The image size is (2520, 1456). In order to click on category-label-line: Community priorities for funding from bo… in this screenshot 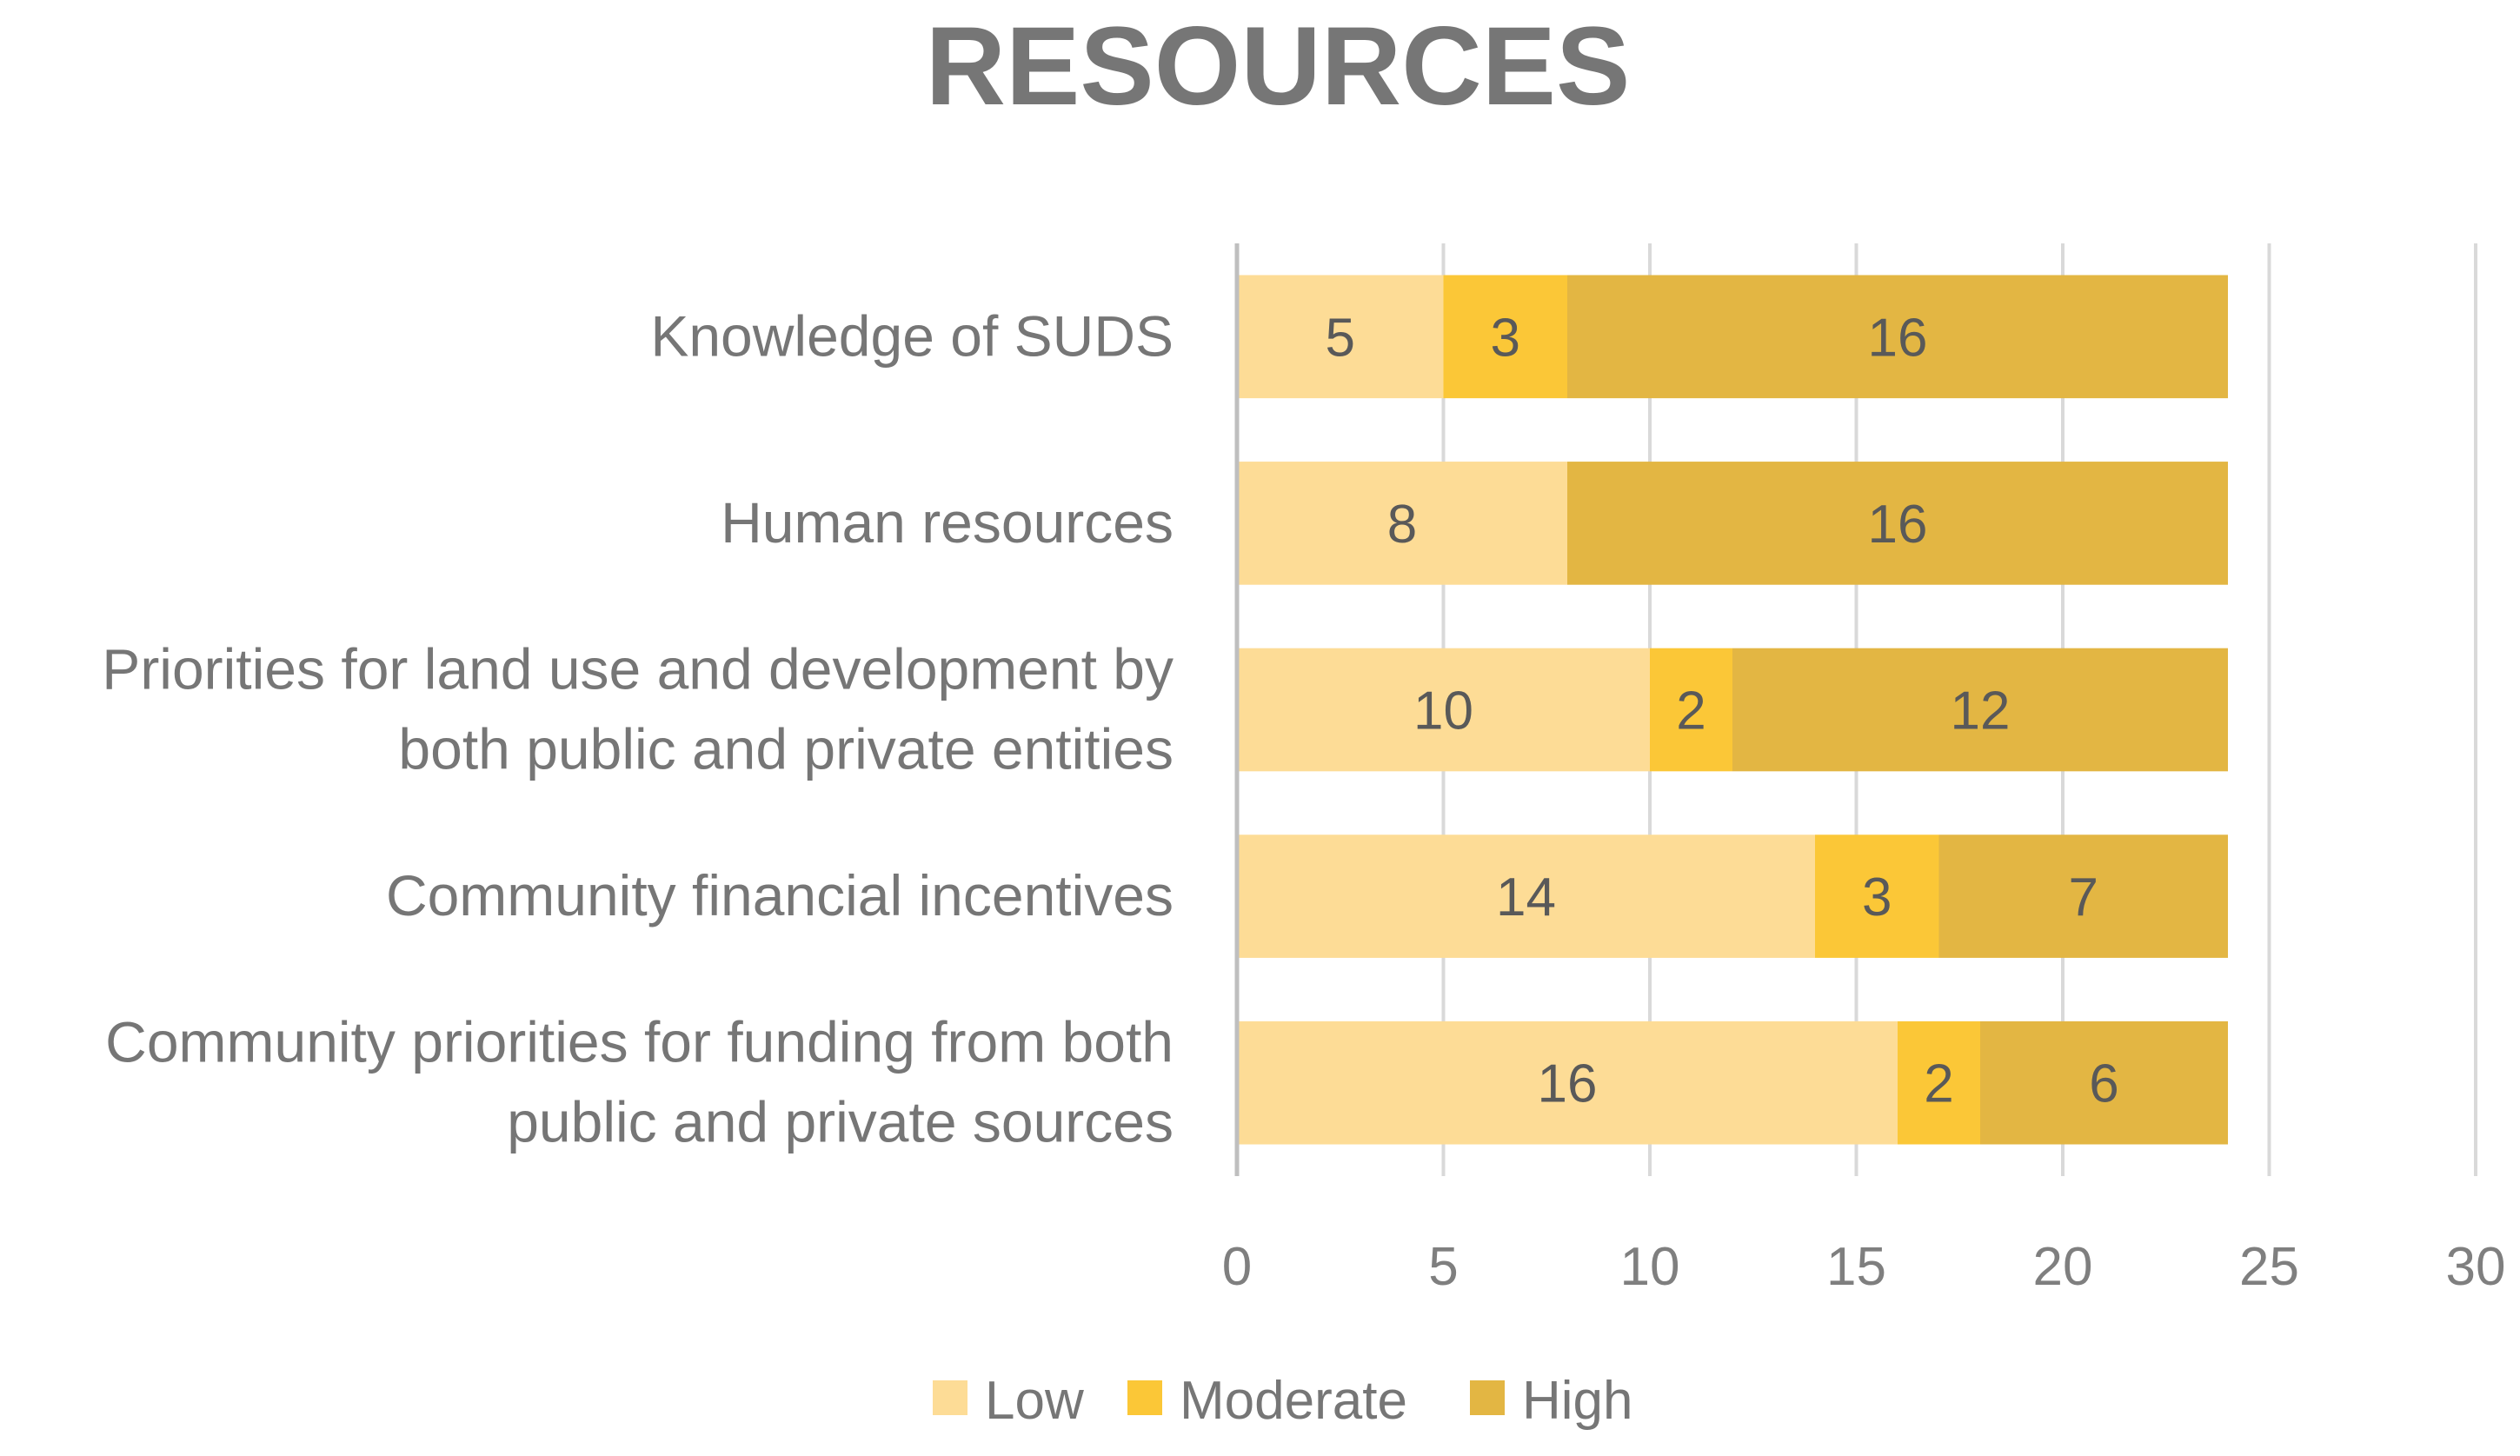, I will do `click(639, 1042)`.